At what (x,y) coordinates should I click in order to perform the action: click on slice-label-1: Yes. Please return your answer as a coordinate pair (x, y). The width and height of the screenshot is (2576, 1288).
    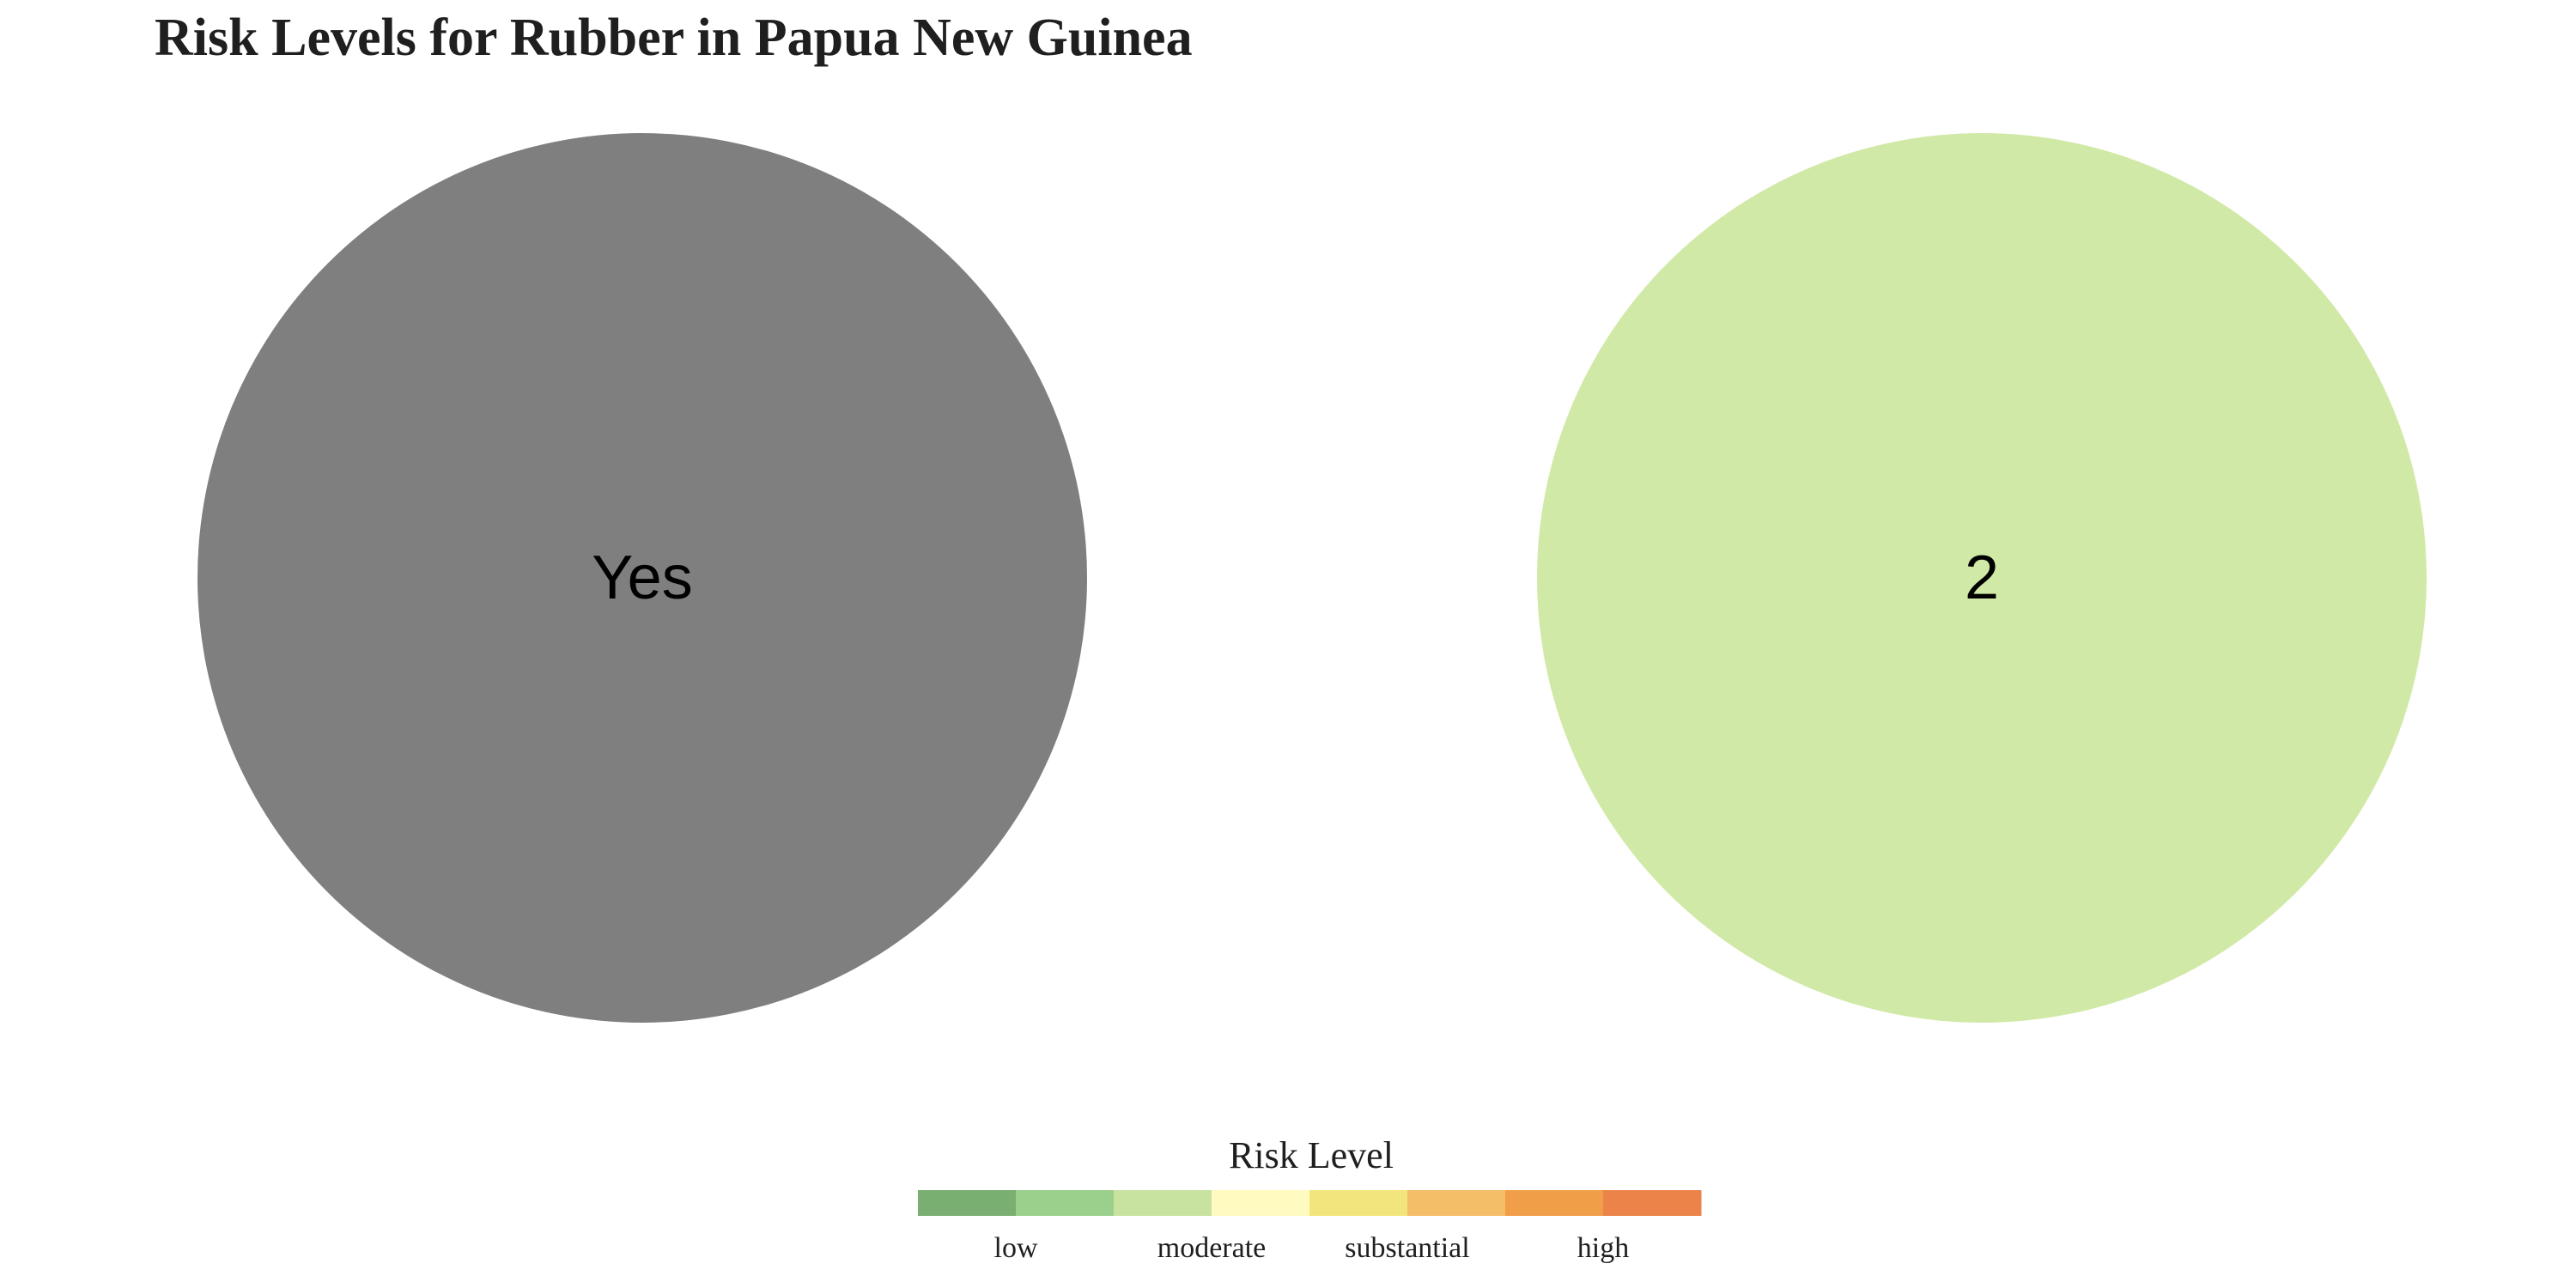
    Looking at the image, I should click on (642, 578).